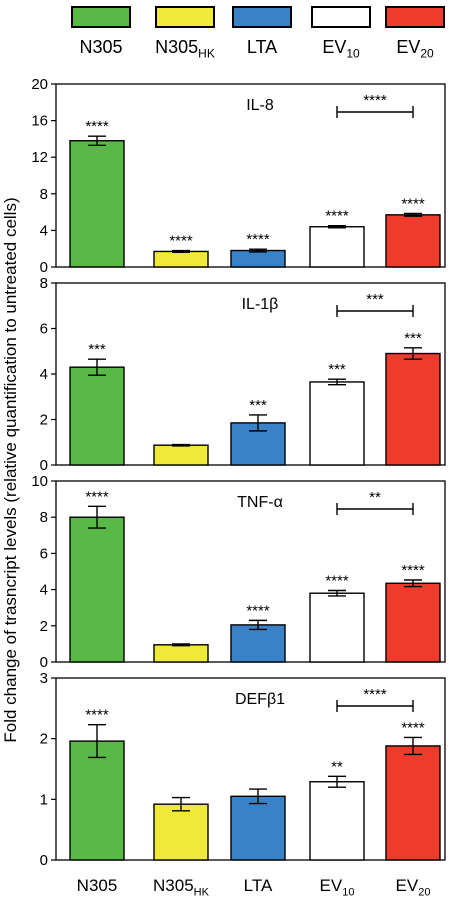 The image size is (459, 904). Describe the element at coordinates (44, 799) in the screenshot. I see `y-tick-label: 1` at that location.